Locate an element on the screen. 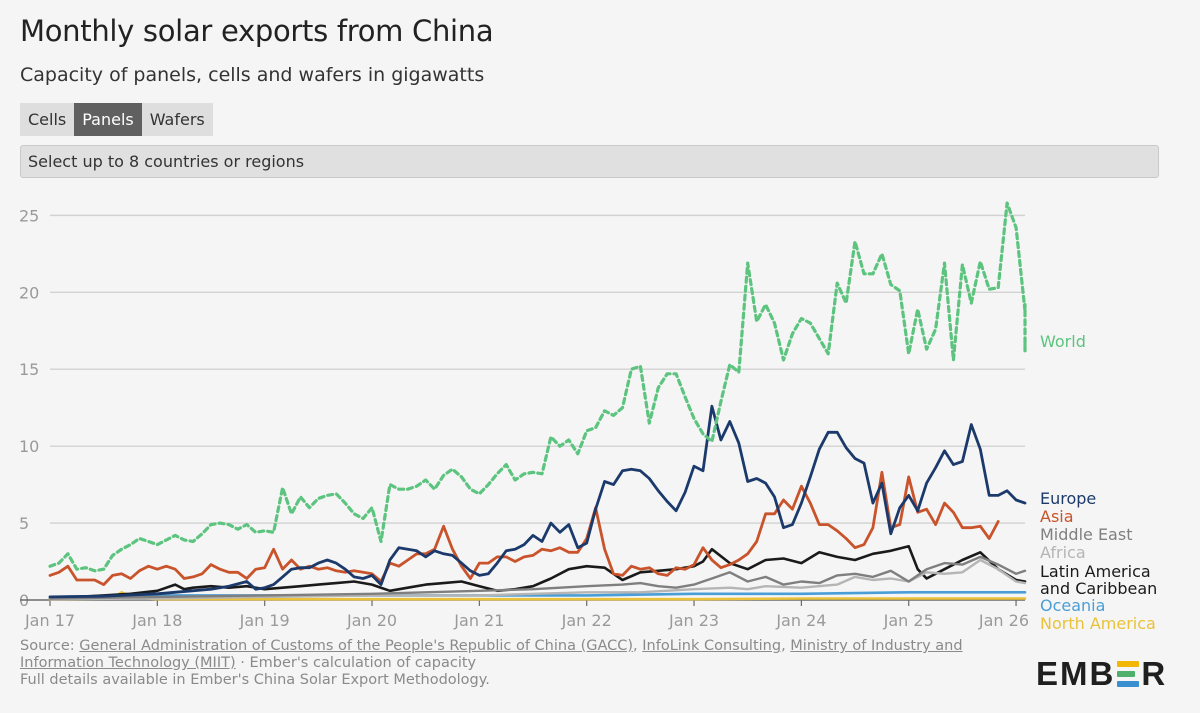 The height and width of the screenshot is (713, 1200). y-tick-label: 25 is located at coordinates (29, 215).